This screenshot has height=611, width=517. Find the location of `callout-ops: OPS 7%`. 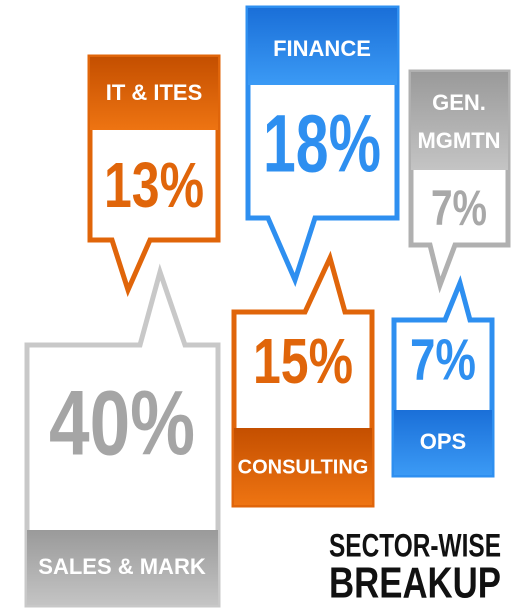

callout-ops: OPS 7% is located at coordinates (443, 376).